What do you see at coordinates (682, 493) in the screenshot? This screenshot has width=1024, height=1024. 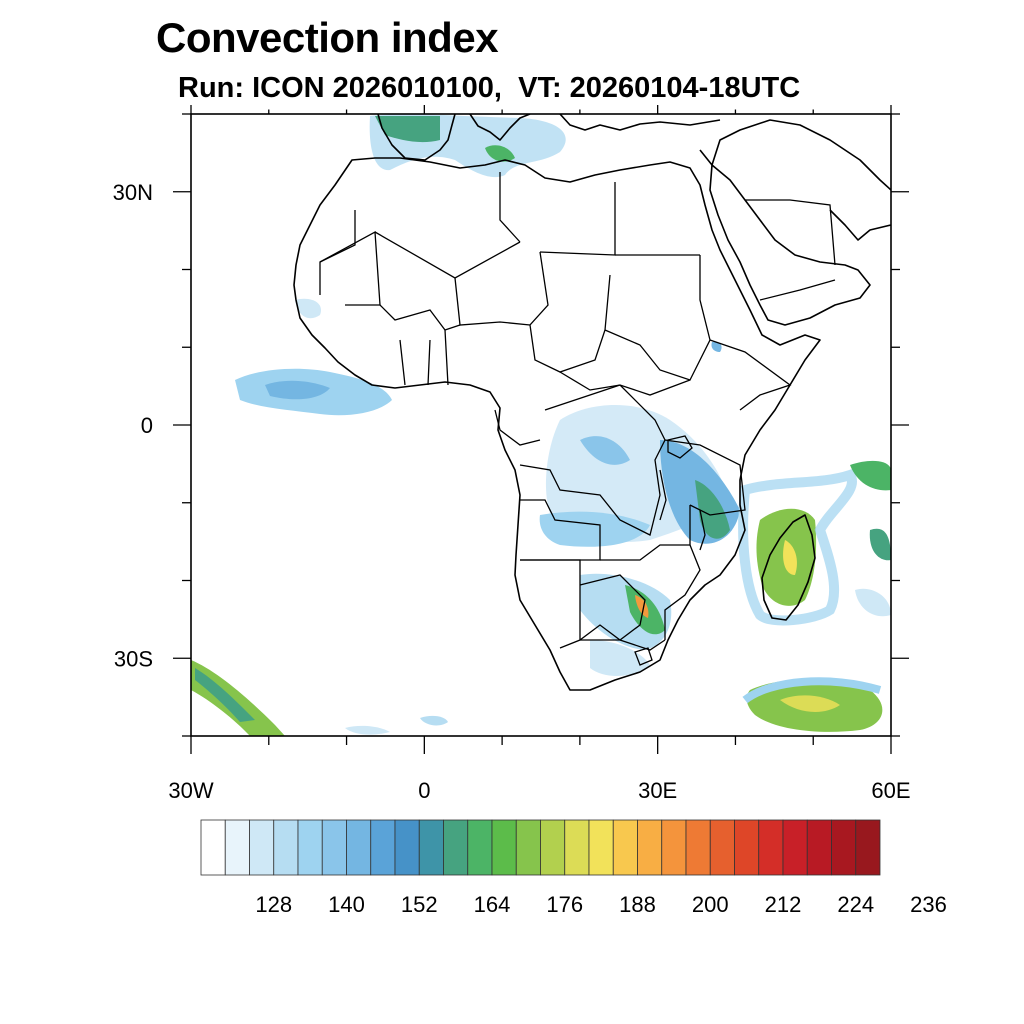 I see `lakes` at bounding box center [682, 493].